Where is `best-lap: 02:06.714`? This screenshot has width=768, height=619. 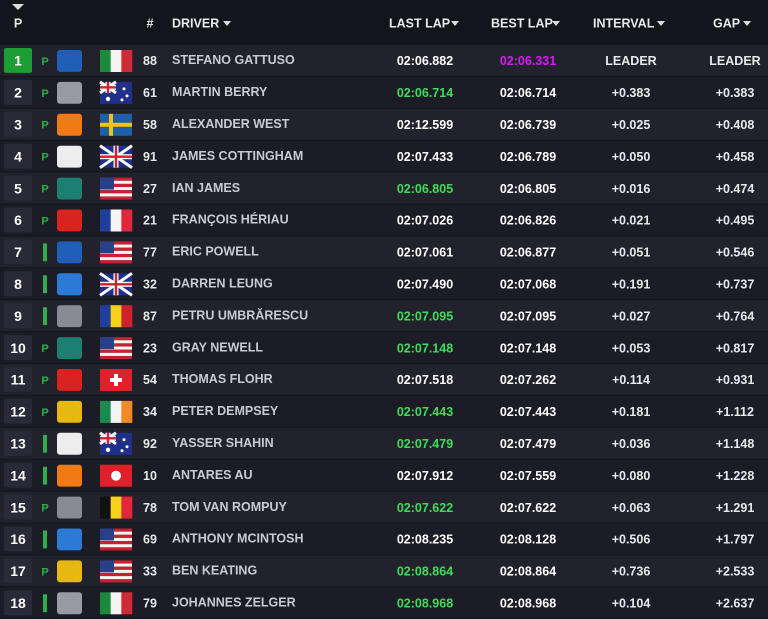
best-lap: 02:06.714 is located at coordinates (528, 93).